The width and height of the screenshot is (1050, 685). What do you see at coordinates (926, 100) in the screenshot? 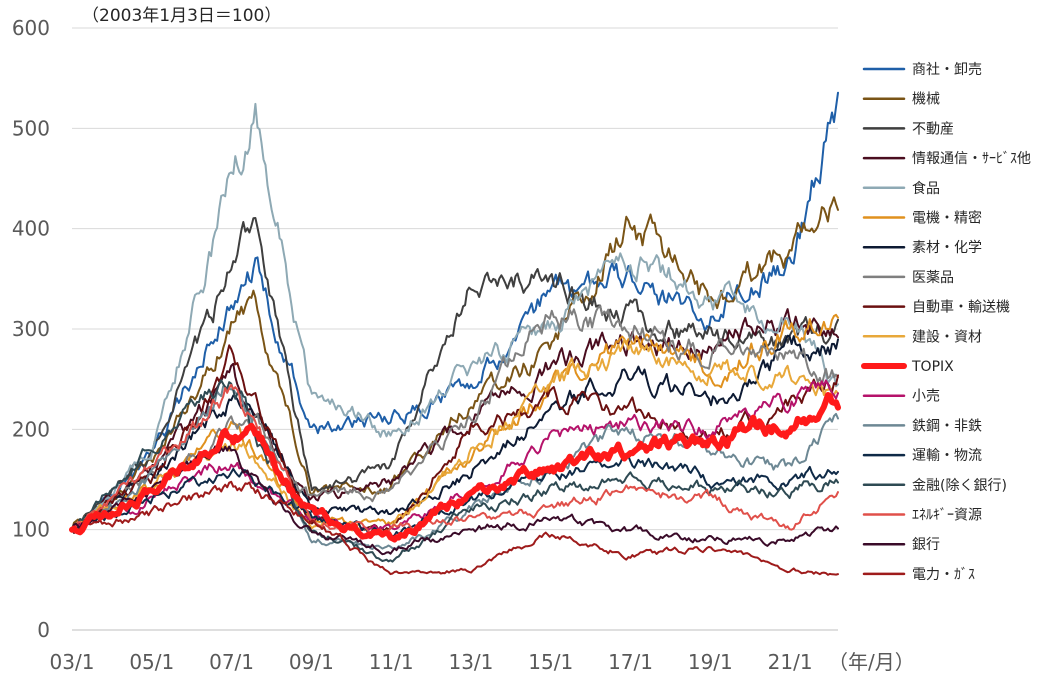
I see `legend-label: 機械` at bounding box center [926, 100].